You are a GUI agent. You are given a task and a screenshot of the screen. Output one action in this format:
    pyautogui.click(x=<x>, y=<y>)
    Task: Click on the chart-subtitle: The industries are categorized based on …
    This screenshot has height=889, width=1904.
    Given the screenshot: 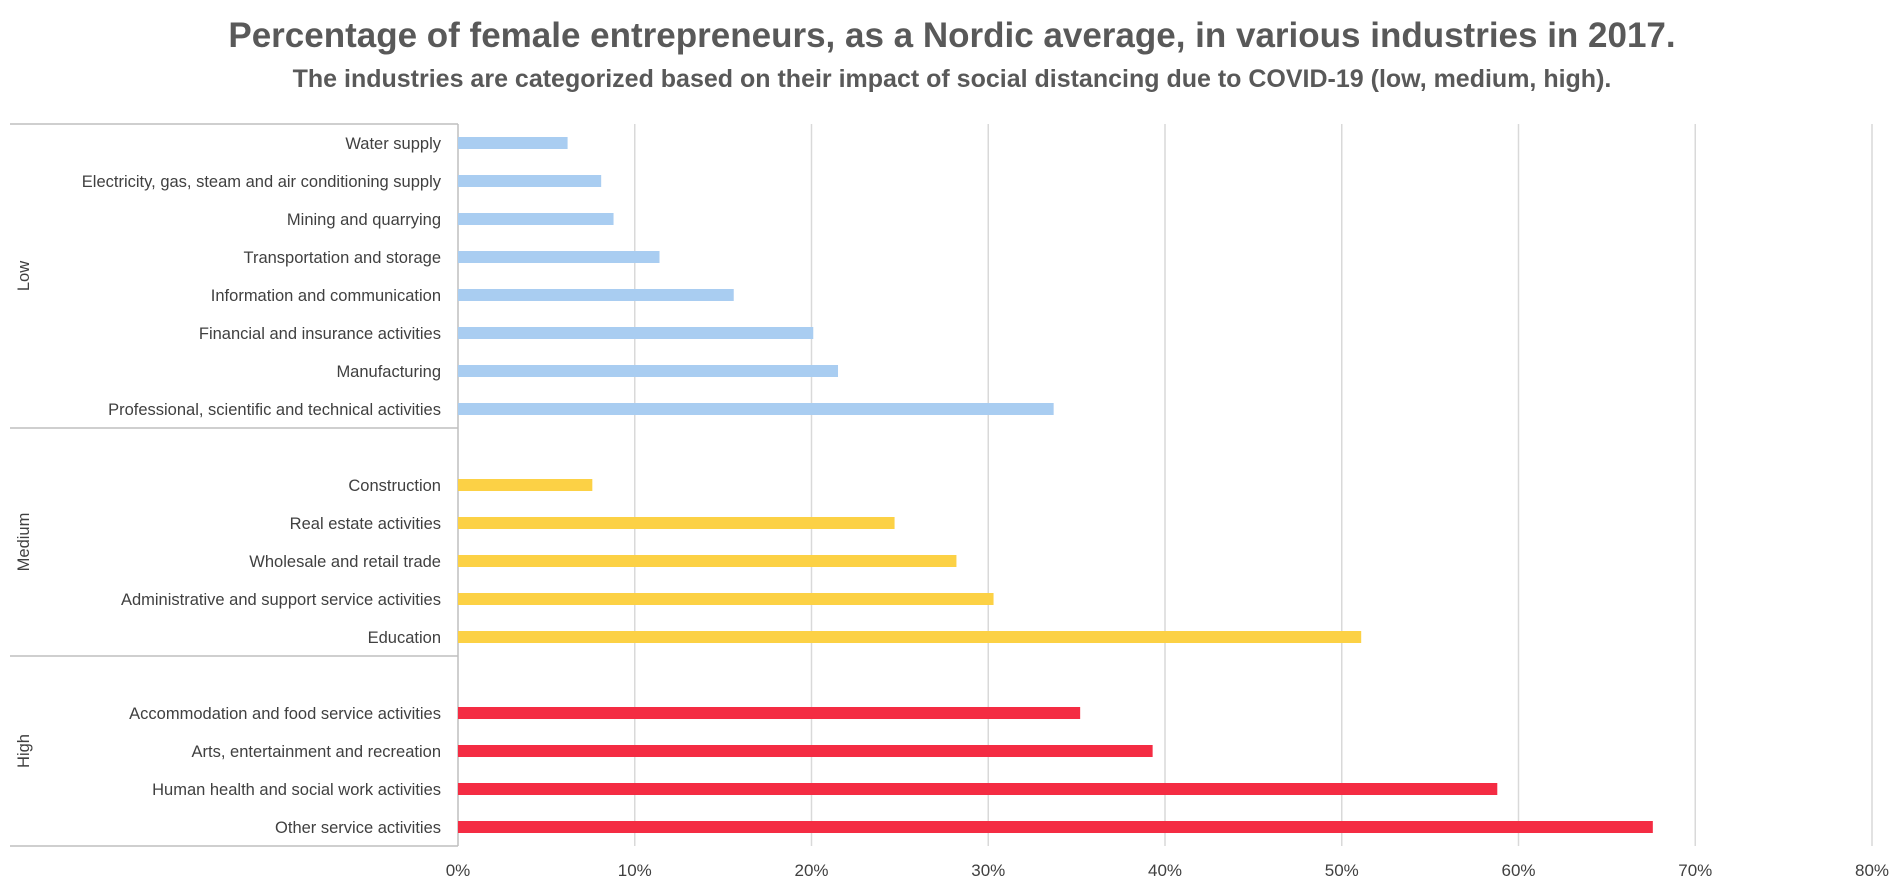 What is the action you would take?
    pyautogui.click(x=952, y=79)
    